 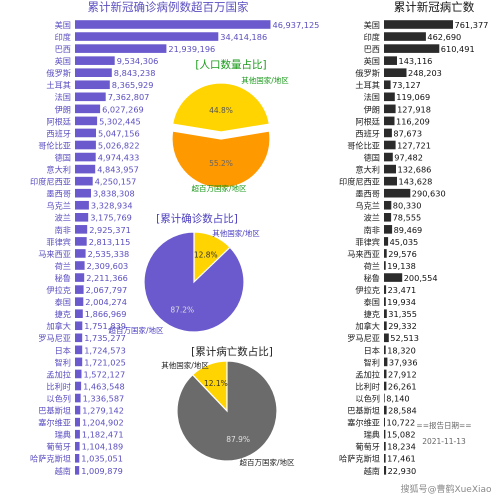 I want to click on deaths-value-label: 78,555, so click(x=407, y=218).